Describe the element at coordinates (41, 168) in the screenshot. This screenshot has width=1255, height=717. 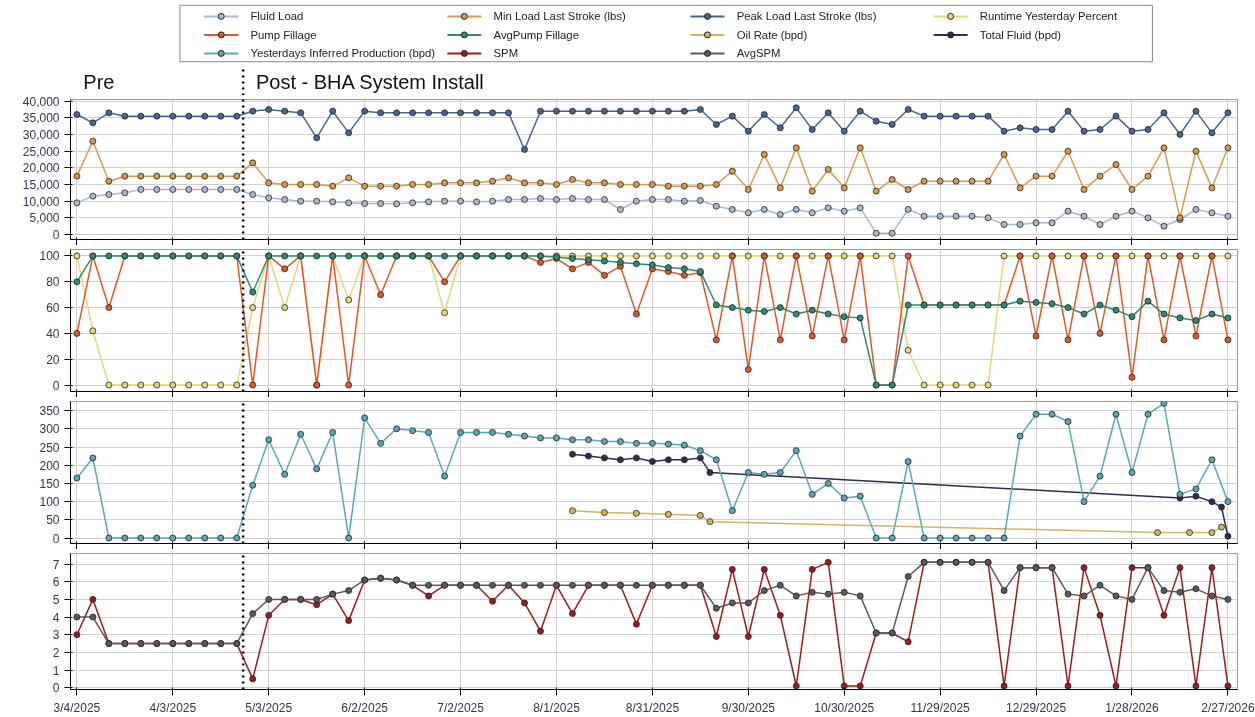
I see `y-tick-label: 20,000` at that location.